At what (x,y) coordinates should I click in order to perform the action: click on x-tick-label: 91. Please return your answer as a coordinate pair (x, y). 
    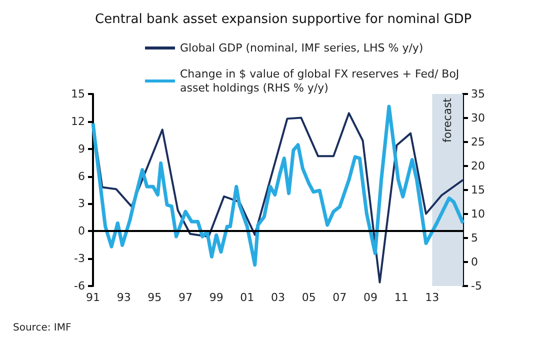
    Looking at the image, I should click on (93, 297).